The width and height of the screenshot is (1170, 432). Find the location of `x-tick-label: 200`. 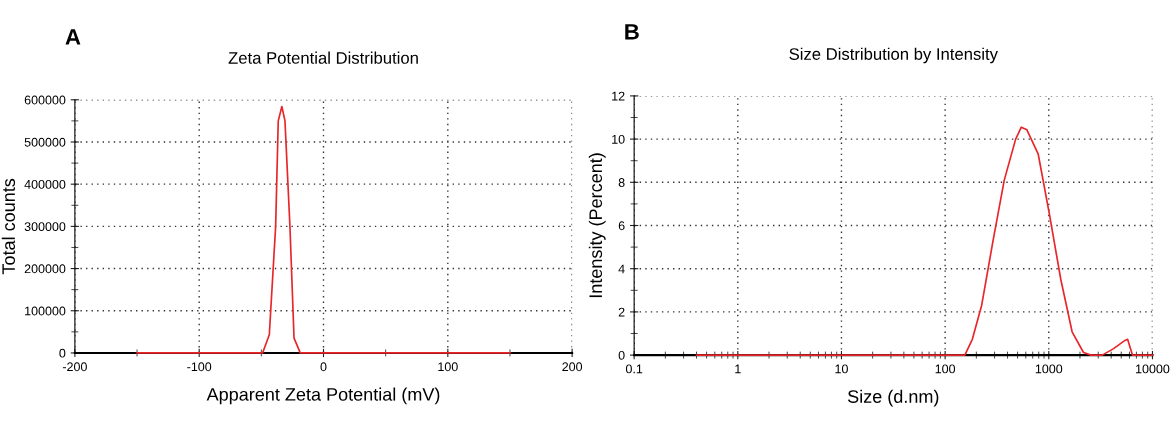

x-tick-label: 200 is located at coordinates (572, 367).